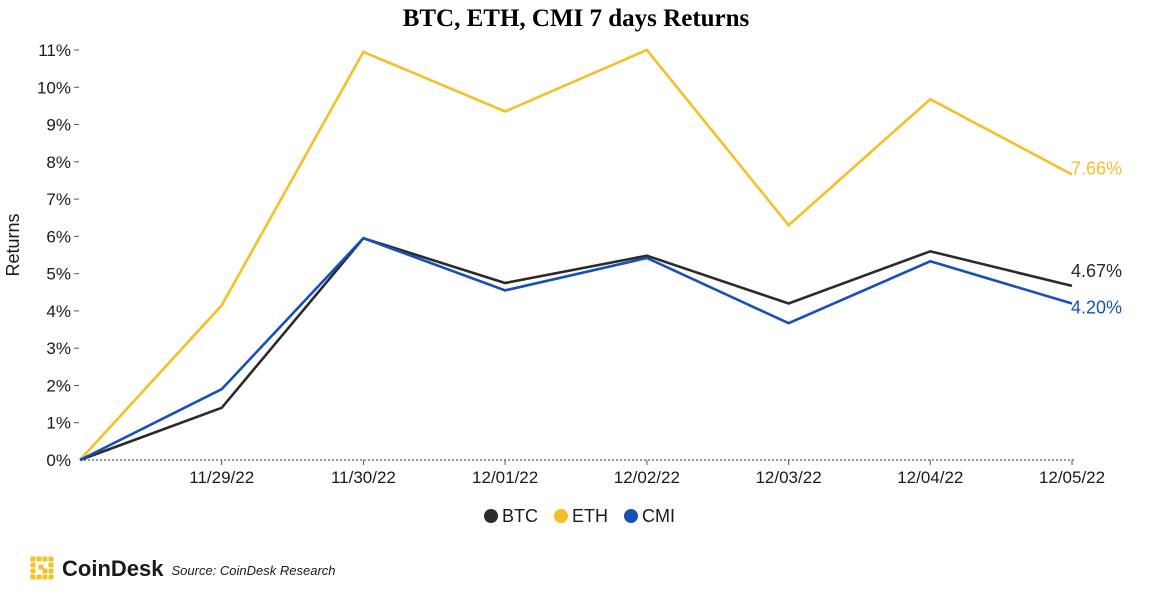 This screenshot has height=600, width=1152. I want to click on coindesk-logo-icon, so click(42, 568).